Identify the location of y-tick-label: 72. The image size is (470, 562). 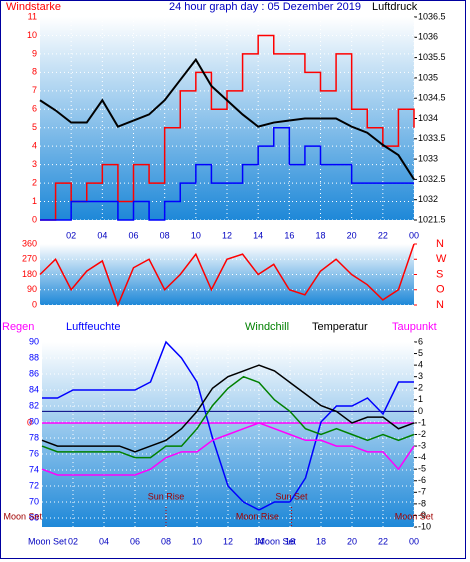
(34, 485).